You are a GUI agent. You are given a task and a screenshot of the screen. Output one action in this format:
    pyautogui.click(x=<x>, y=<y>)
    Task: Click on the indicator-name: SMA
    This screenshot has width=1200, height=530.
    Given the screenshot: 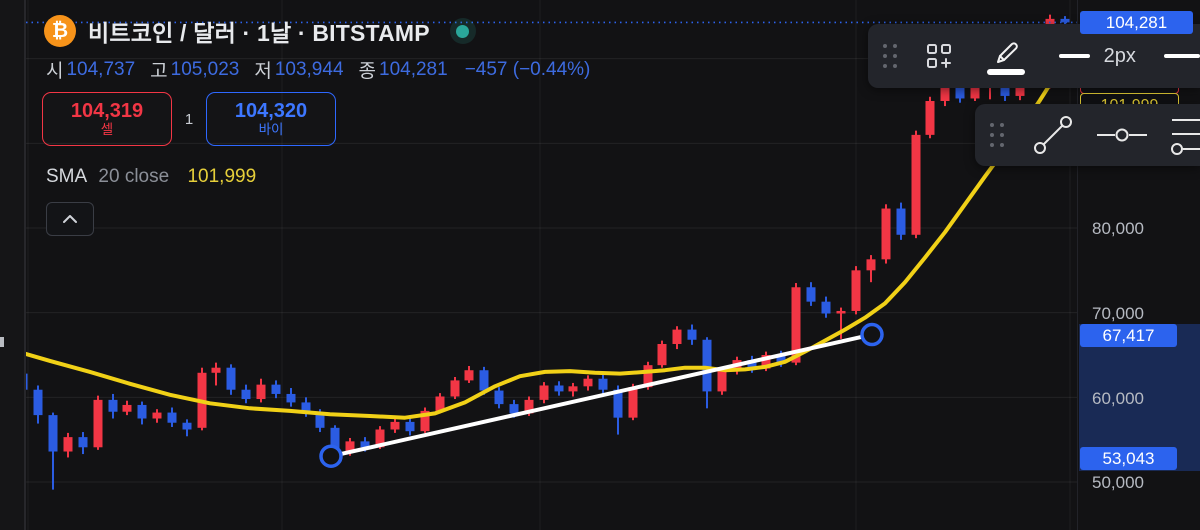 What is the action you would take?
    pyautogui.click(x=66, y=176)
    